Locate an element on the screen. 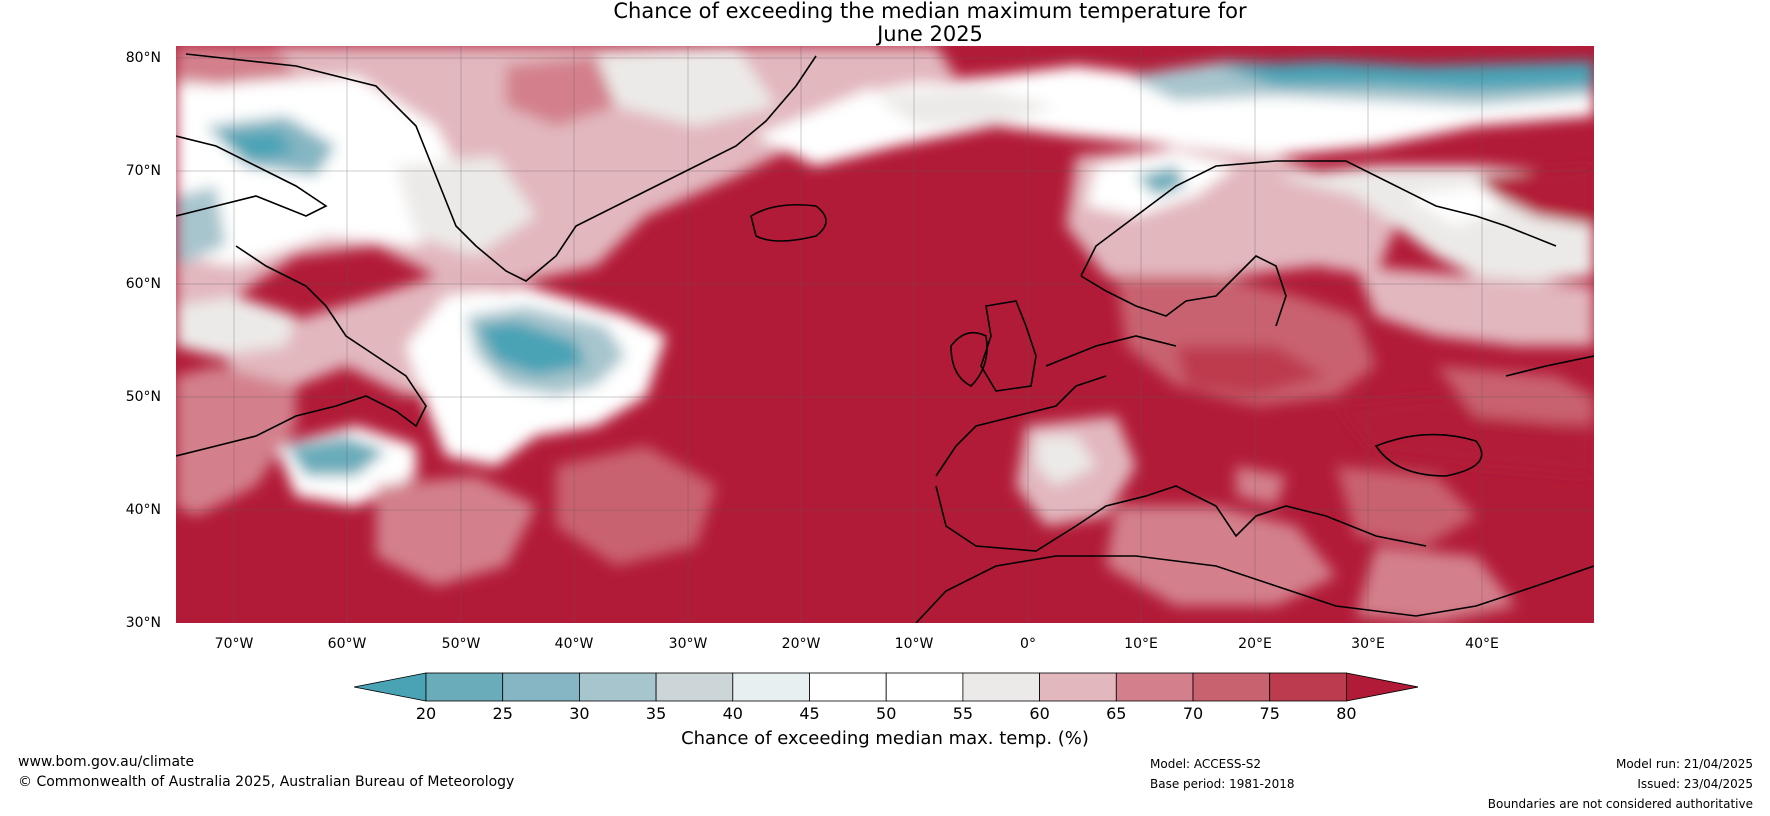  lon-label-50w: 50°W is located at coordinates (461, 644).